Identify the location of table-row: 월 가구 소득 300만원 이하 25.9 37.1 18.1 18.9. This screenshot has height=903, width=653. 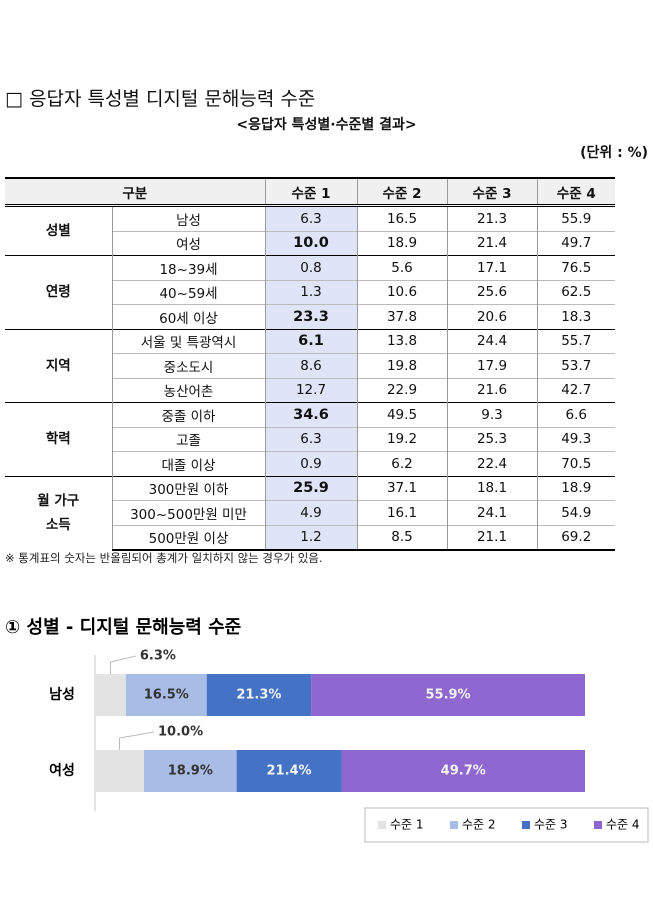
(310, 512).